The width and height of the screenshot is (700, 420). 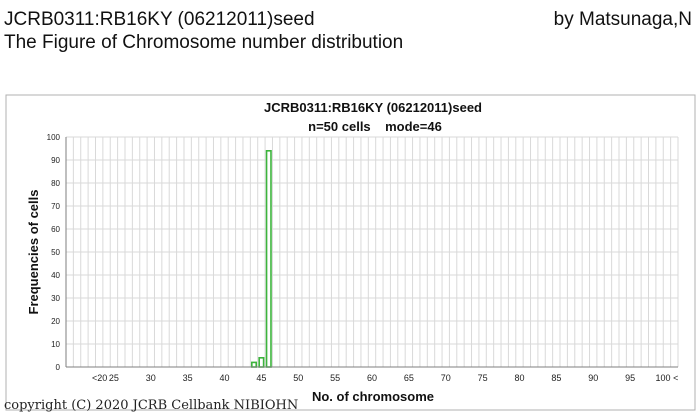 What do you see at coordinates (55, 160) in the screenshot?
I see `y-tick-label: 90` at bounding box center [55, 160].